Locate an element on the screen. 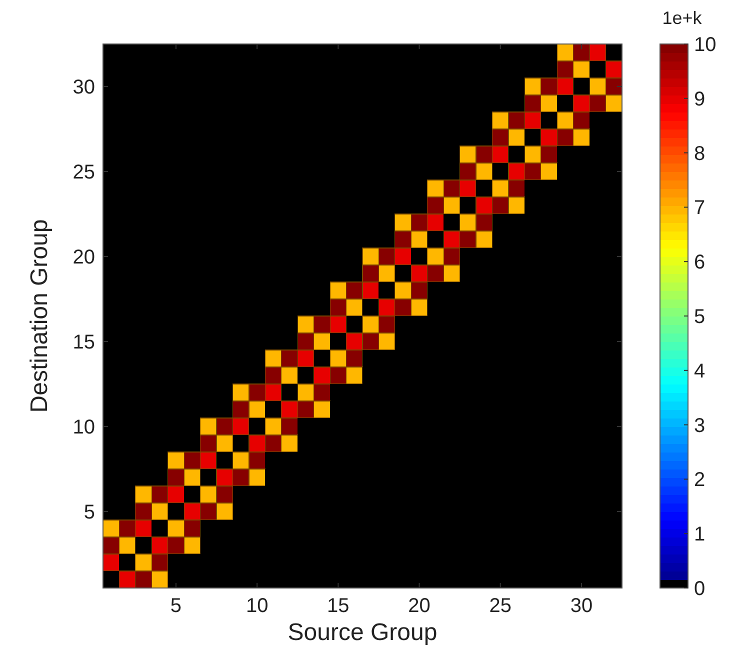  color-bar-label: 8 is located at coordinates (700, 153).